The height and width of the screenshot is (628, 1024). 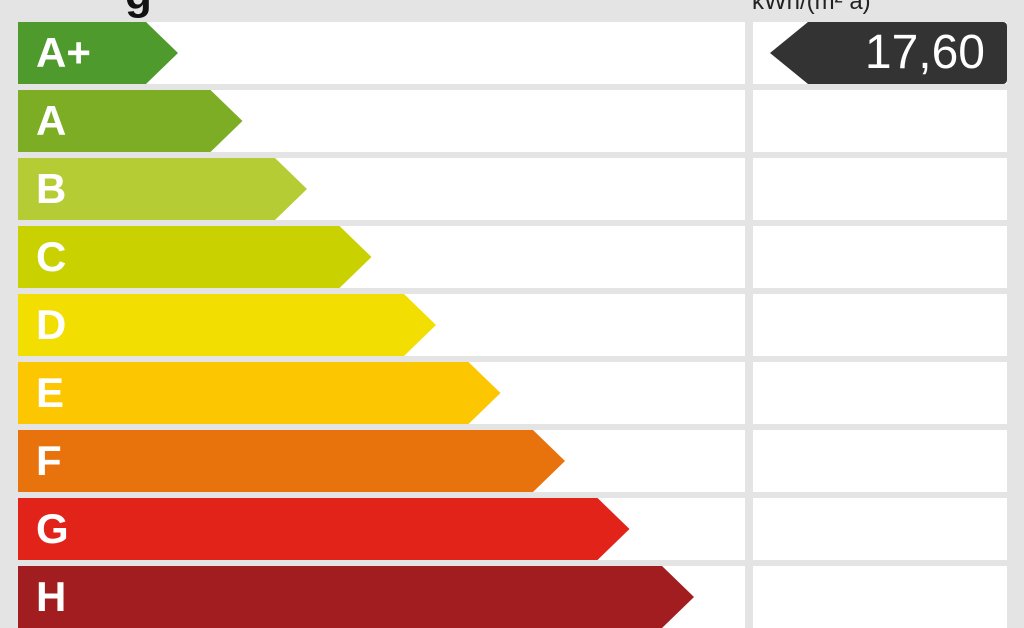 I want to click on energy-class-label: C, so click(x=51, y=256).